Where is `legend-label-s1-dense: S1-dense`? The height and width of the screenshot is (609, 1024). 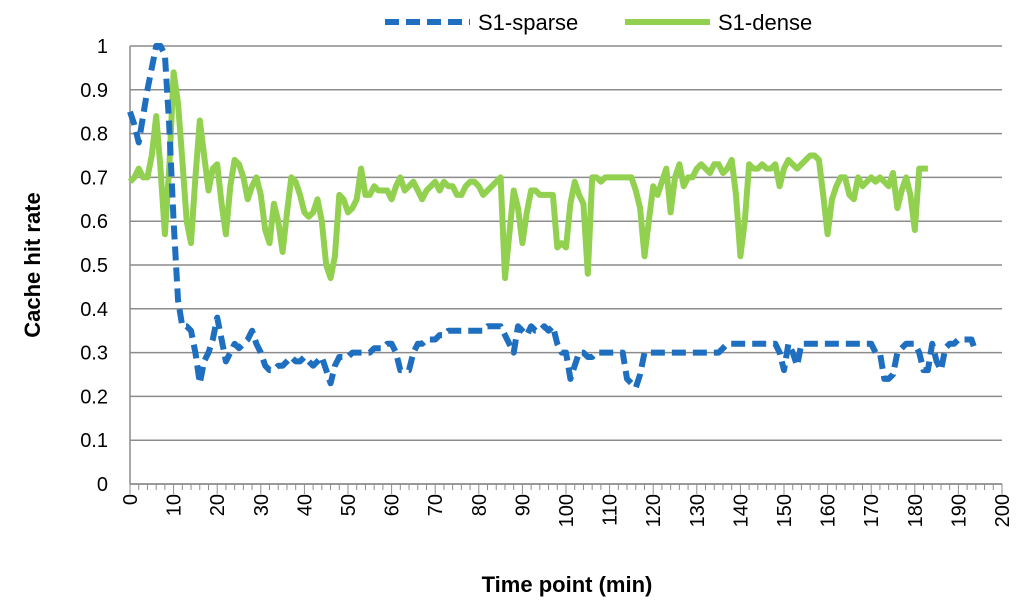 legend-label-s1-dense: S1-dense is located at coordinates (765, 22).